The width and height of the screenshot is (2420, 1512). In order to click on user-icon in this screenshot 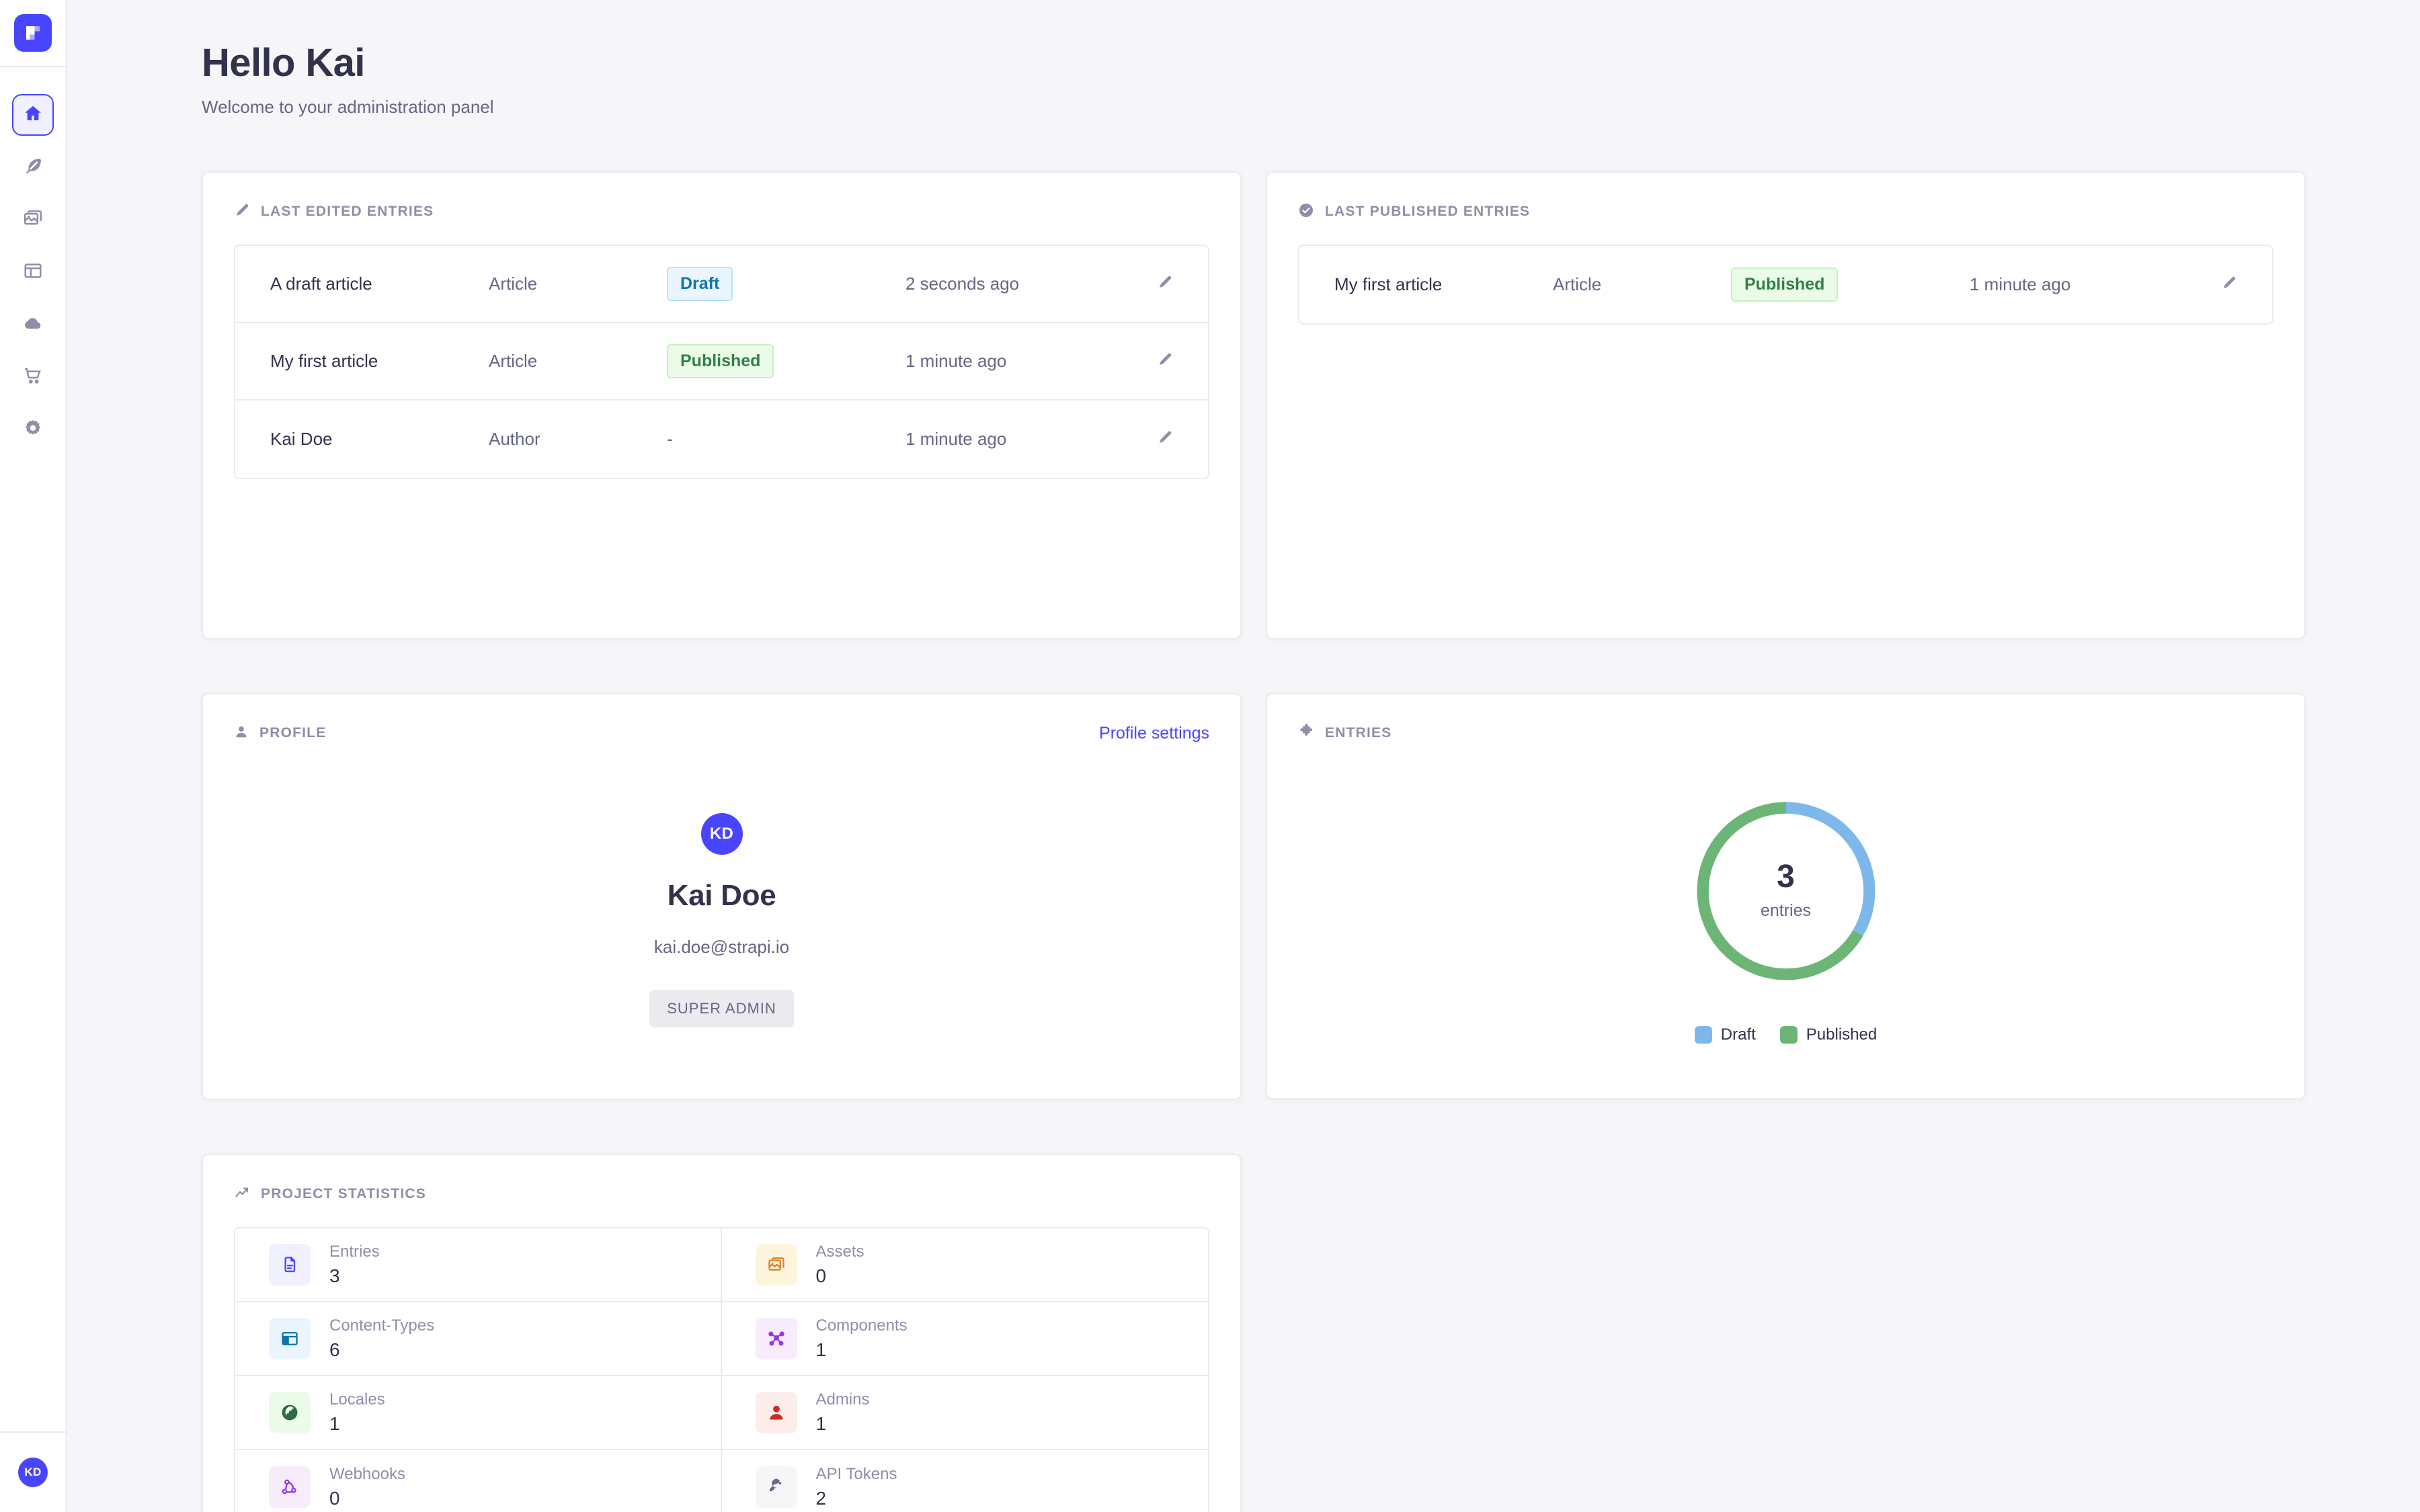, I will do `click(242, 733)`.